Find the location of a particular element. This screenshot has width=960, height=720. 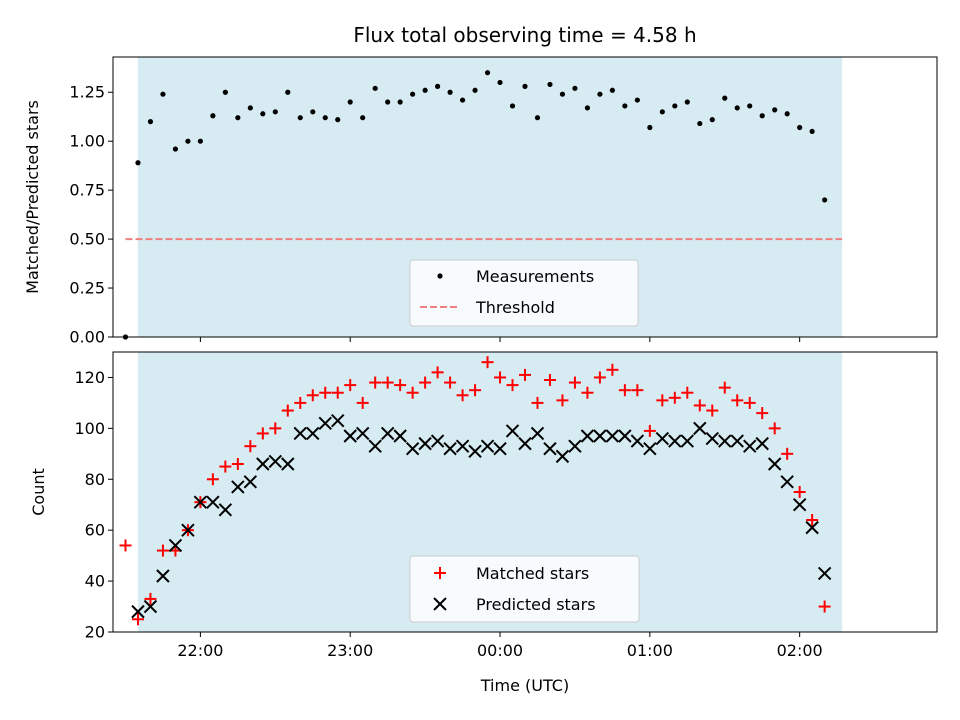

y-tick-label: 1.00 is located at coordinates (87, 141).